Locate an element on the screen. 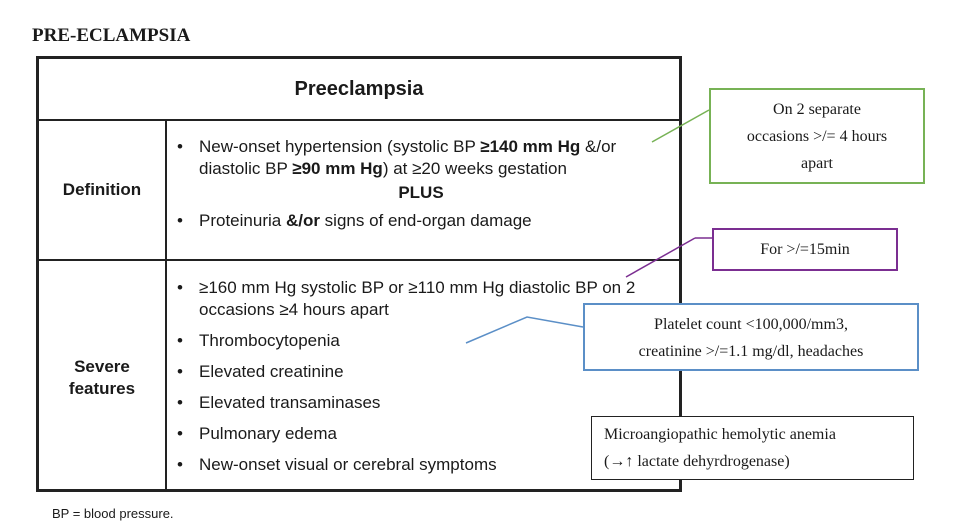 The height and width of the screenshot is (529, 972). def-bold: &/or is located at coordinates (302, 220).